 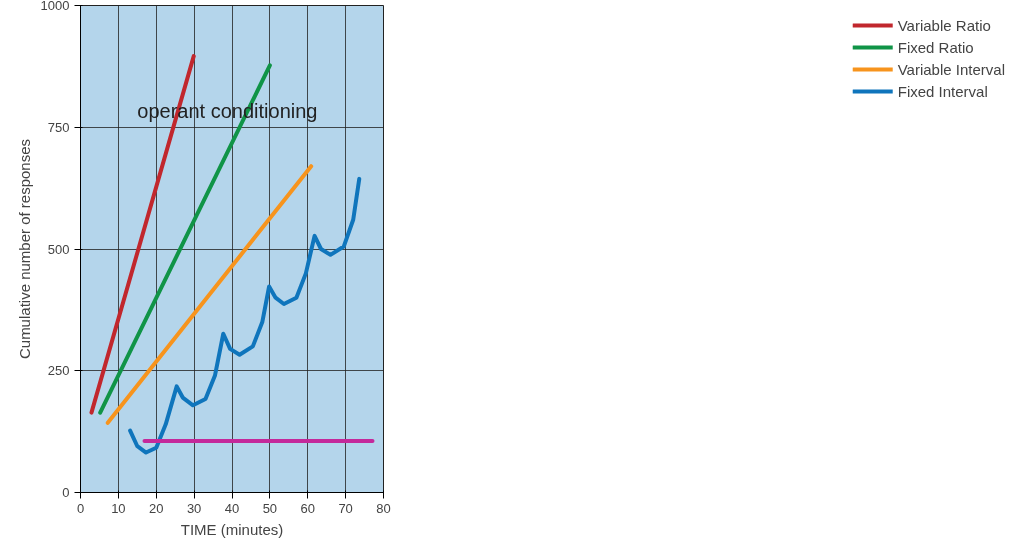 I want to click on y-tick-label: 500, so click(x=58, y=249).